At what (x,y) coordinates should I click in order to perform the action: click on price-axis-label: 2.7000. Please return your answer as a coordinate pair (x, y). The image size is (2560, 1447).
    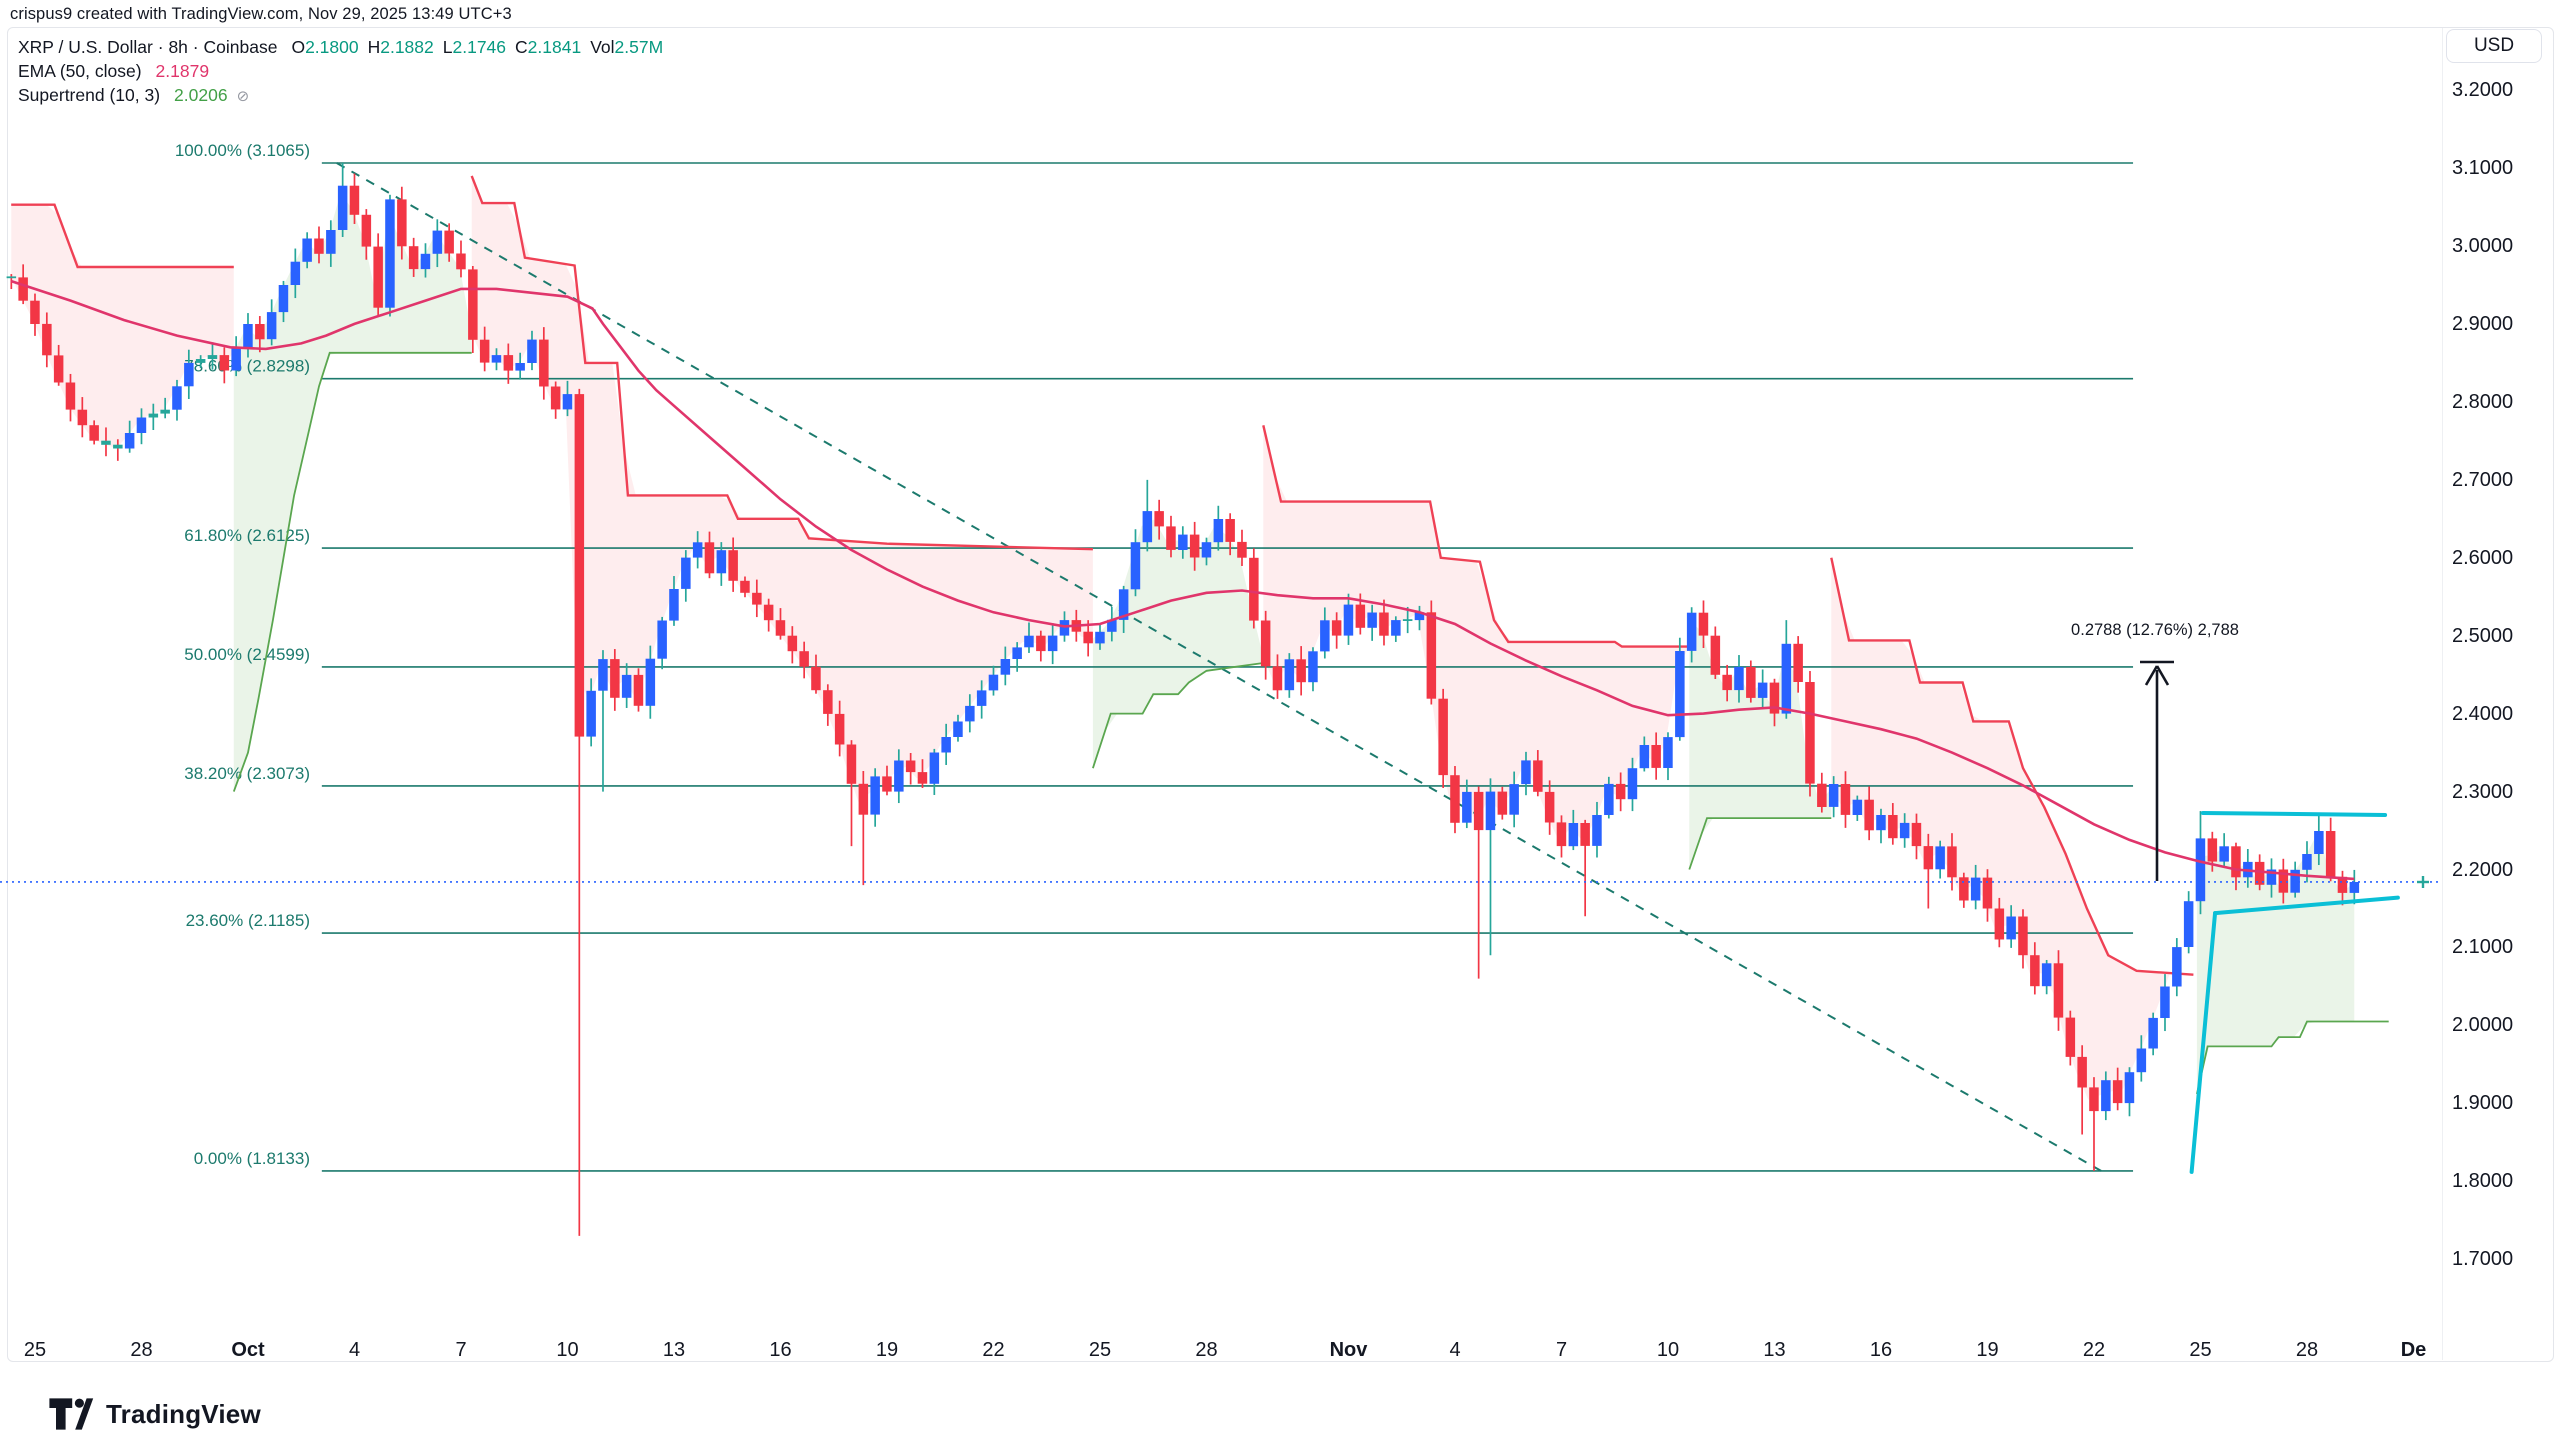
    Looking at the image, I should click on (2483, 479).